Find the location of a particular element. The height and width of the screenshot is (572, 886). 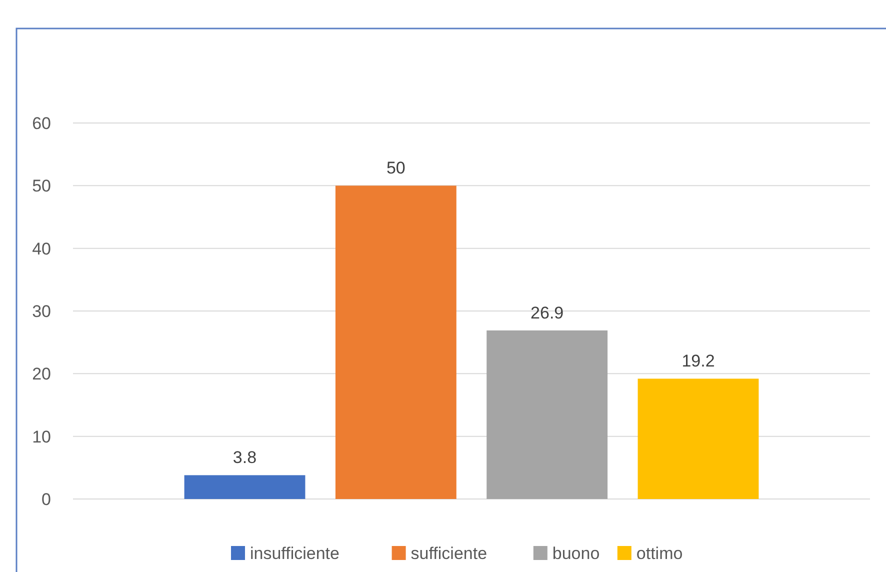

data-label: 3.8 is located at coordinates (244, 458).